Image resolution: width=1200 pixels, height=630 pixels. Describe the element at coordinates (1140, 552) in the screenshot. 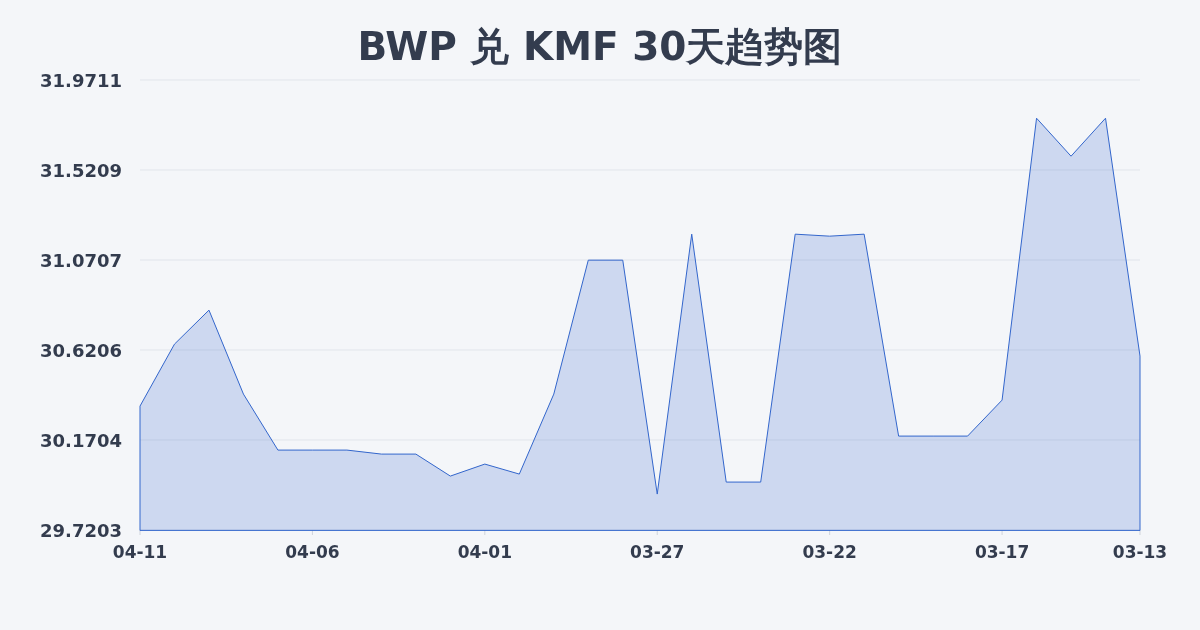

I see `x-tick-label: 03-13` at that location.